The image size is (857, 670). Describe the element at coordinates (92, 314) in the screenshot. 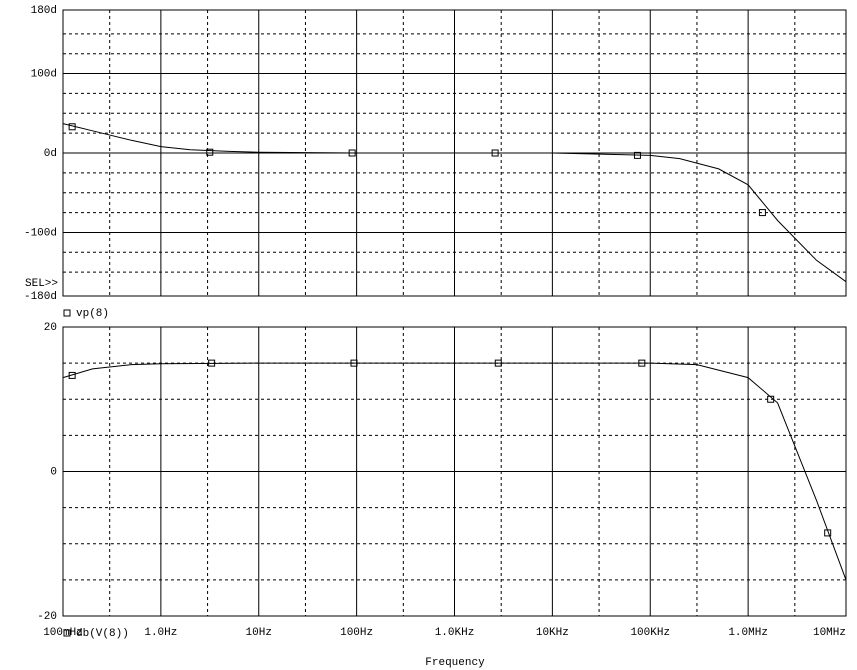

I see `legend-label: vp(8)` at that location.